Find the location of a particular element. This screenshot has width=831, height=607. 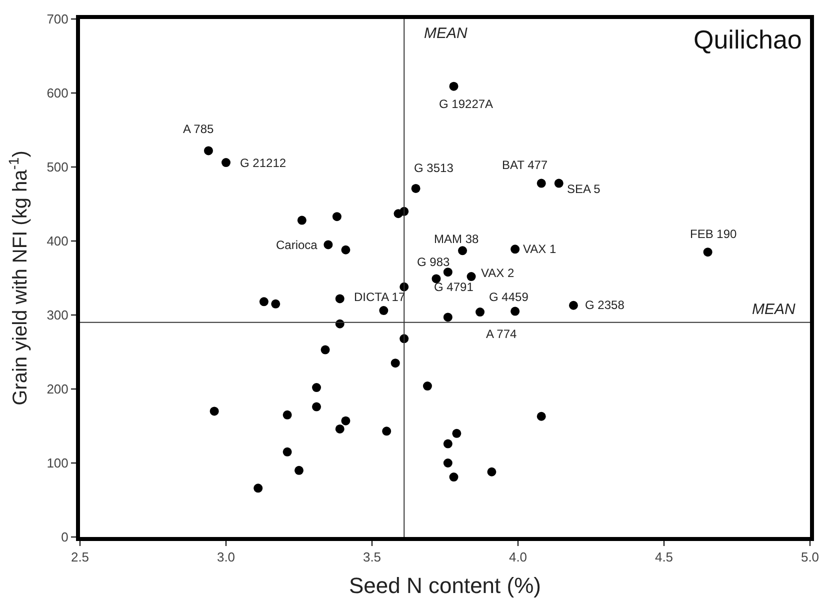

annotation: G 21212 is located at coordinates (263, 163).